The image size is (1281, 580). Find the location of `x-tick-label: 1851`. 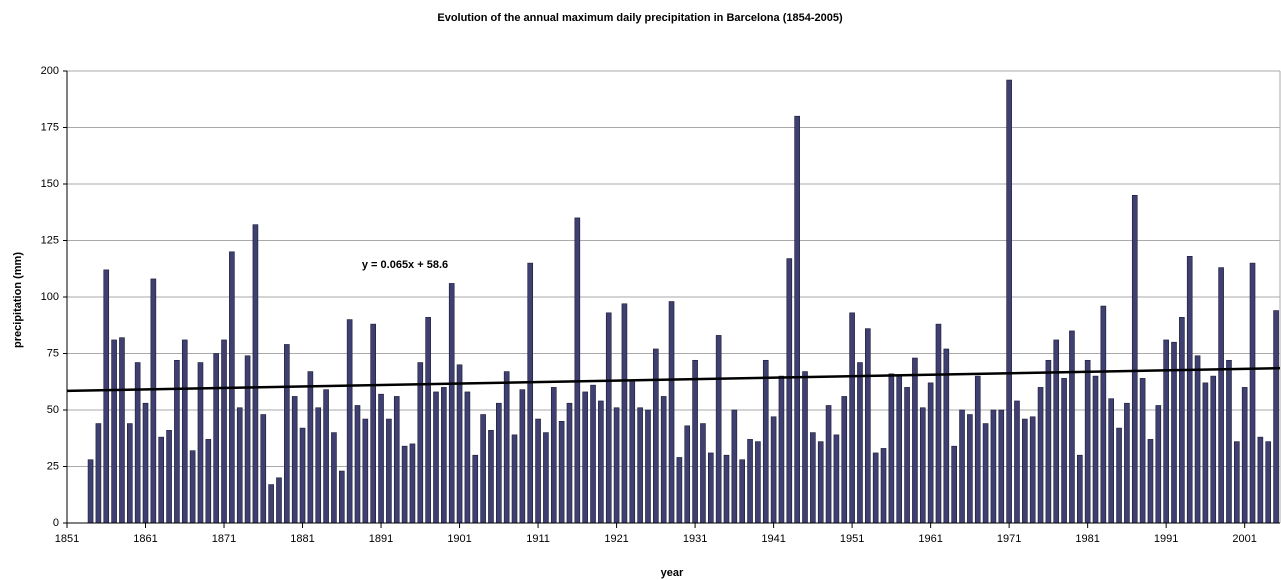

x-tick-label: 1851 is located at coordinates (67, 539).